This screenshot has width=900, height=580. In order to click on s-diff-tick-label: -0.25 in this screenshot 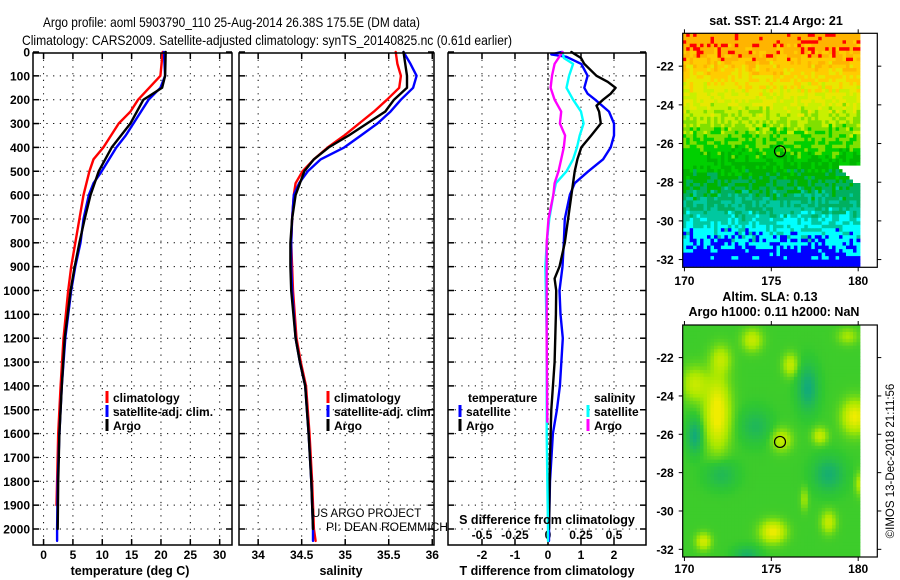, I will do `click(515, 535)`.